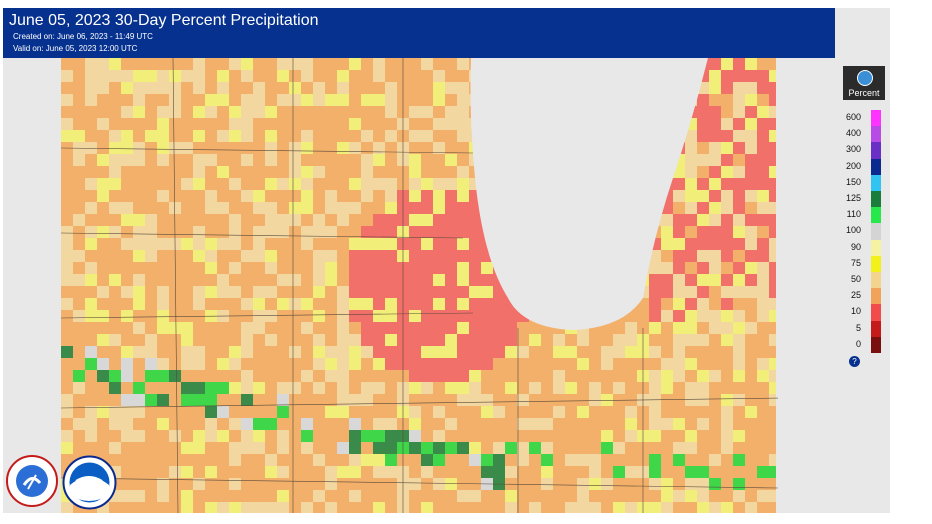 This screenshot has width=932, height=524. Describe the element at coordinates (854, 361) in the screenshot. I see `help-icon: ?` at that location.